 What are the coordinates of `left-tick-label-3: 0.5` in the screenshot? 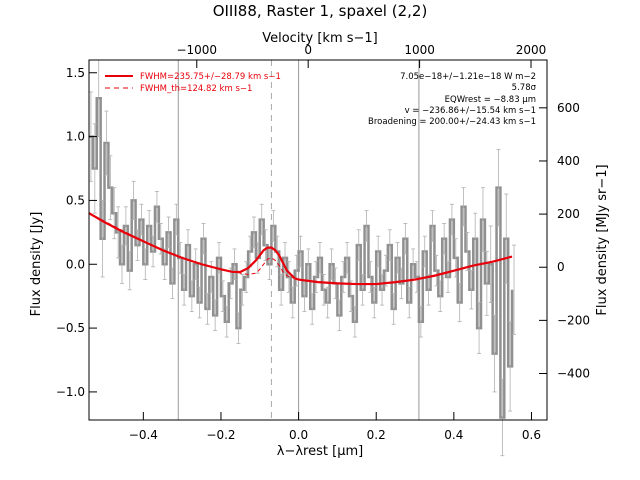 It's located at (75, 200).